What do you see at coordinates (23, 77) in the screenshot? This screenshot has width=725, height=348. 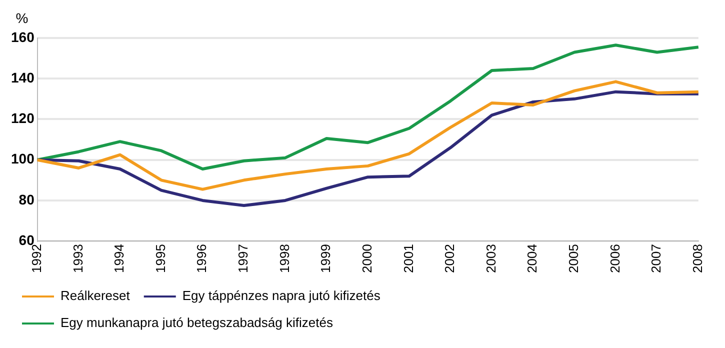 I see `y-tick-label: 140` at bounding box center [23, 77].